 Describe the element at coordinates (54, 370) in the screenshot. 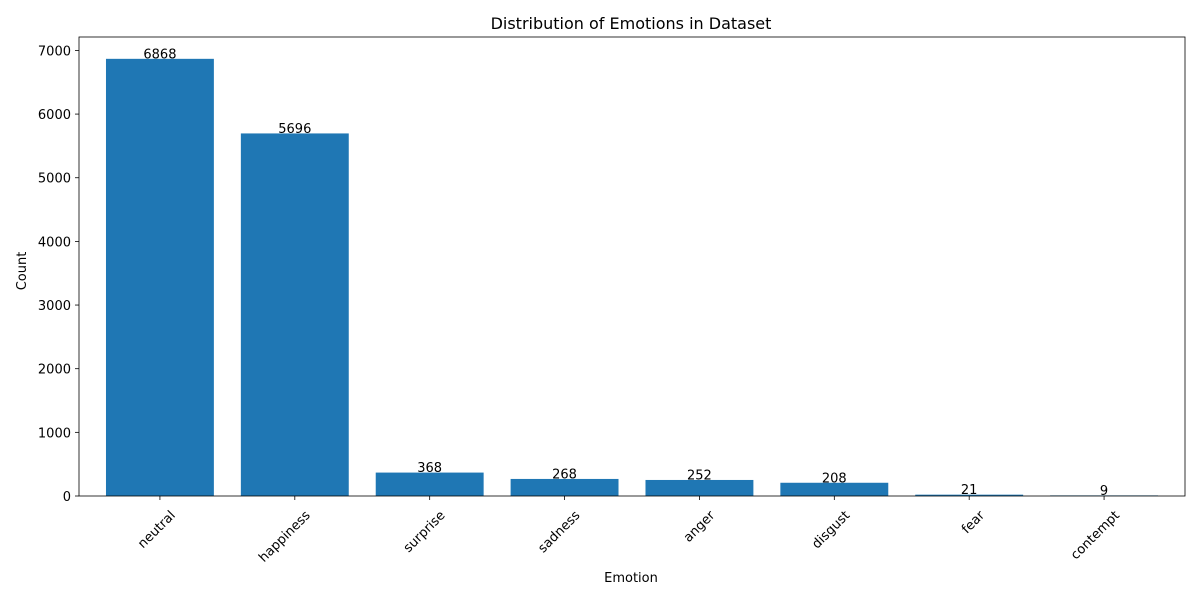

I see `y-tick-label-2000: 2000` at that location.